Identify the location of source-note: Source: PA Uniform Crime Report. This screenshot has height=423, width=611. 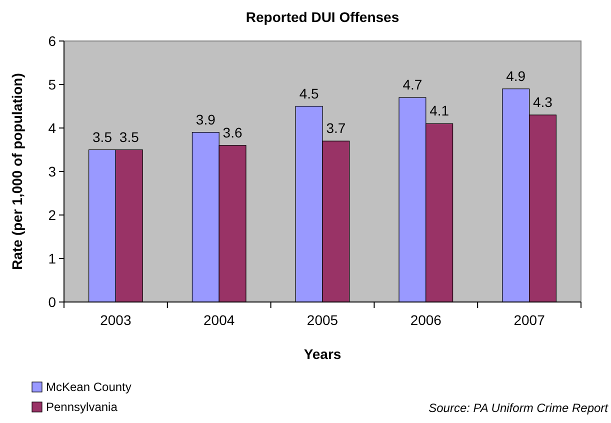
(518, 408).